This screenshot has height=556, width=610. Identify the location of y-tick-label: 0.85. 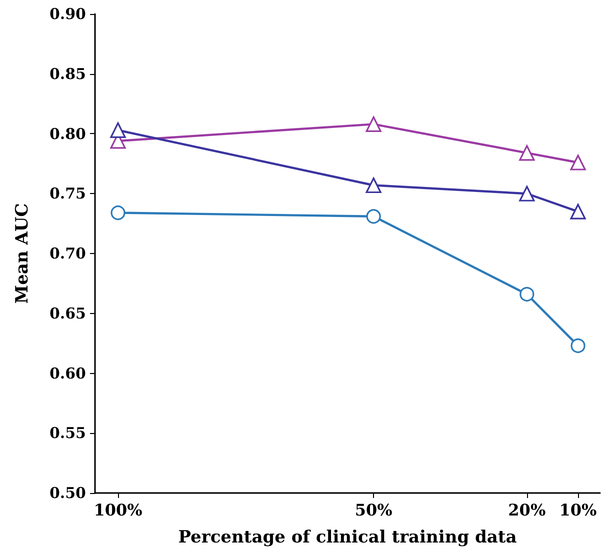
(67, 73).